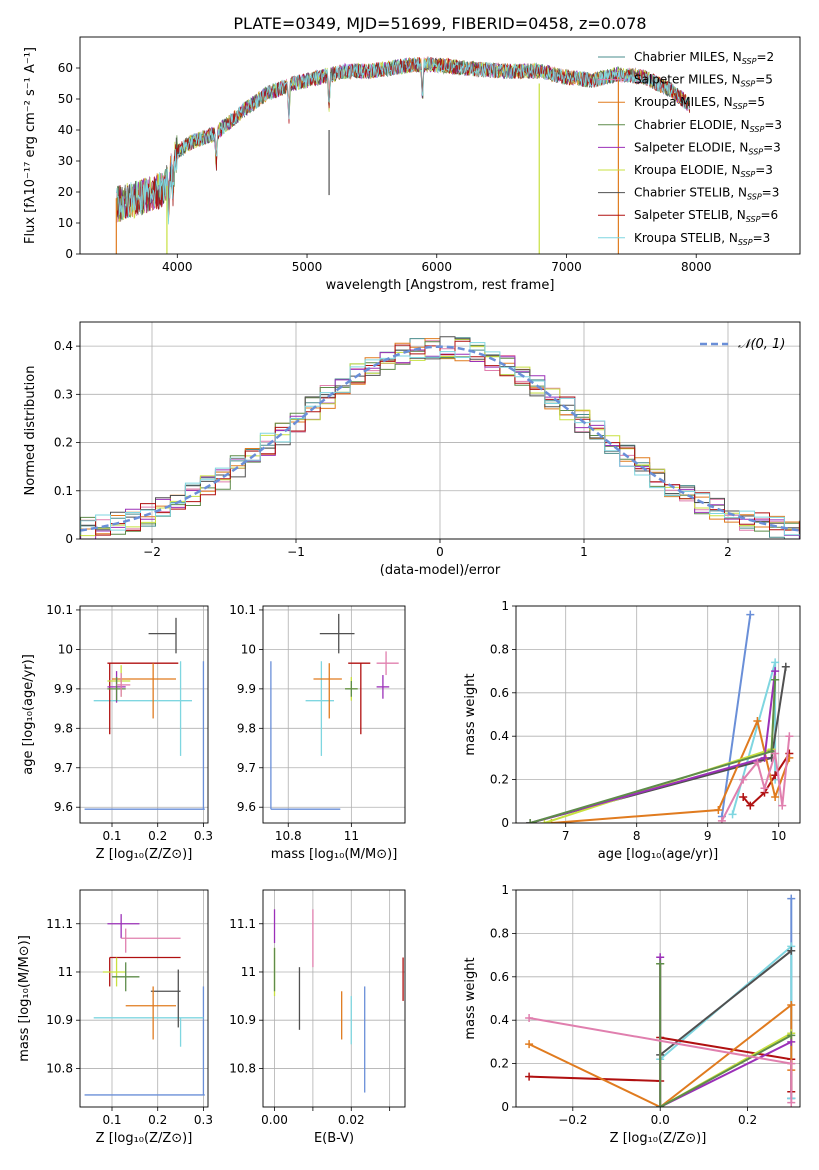 The width and height of the screenshot is (819, 1170). Describe the element at coordinates (242, 924) in the screenshot. I see `y-tick-label: 11.1` at that location.